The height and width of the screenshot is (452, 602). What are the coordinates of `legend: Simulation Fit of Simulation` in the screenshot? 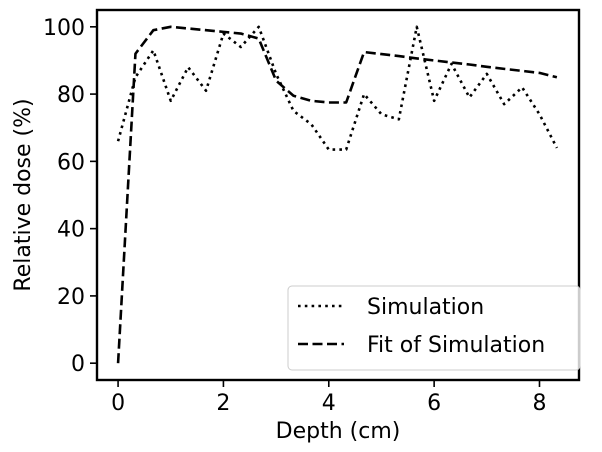 It's located at (434, 328).